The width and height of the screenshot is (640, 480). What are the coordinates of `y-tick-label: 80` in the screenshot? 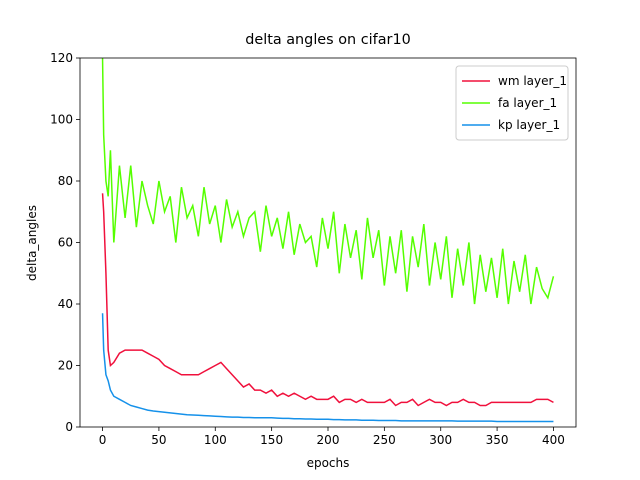 It's located at (65, 181).